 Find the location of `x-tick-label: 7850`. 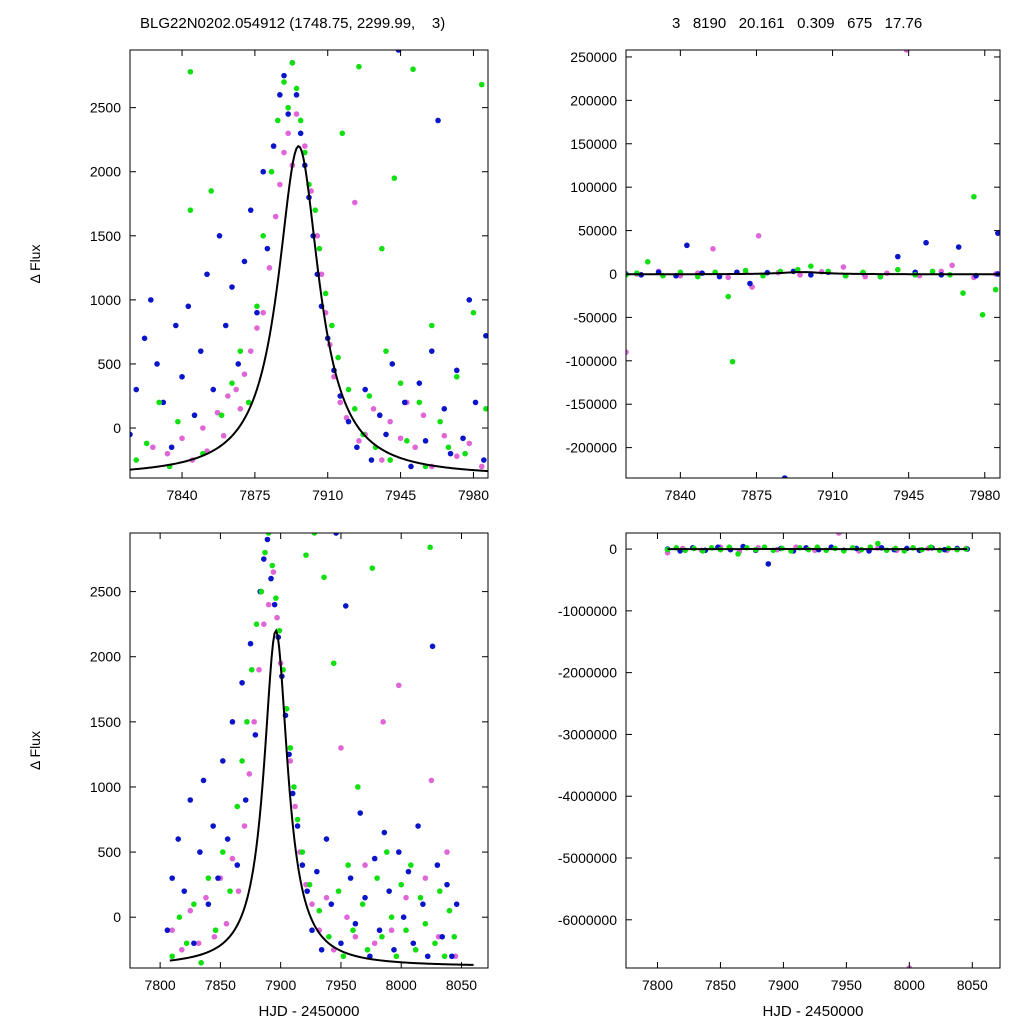

x-tick-label: 7850 is located at coordinates (220, 985).